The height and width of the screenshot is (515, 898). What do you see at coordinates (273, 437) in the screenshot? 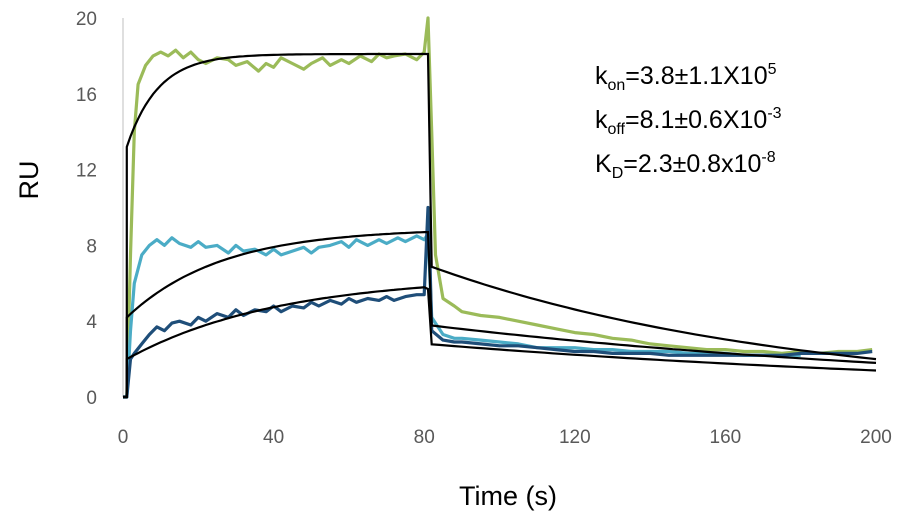
I see `x-tick-label: 40` at bounding box center [273, 437].